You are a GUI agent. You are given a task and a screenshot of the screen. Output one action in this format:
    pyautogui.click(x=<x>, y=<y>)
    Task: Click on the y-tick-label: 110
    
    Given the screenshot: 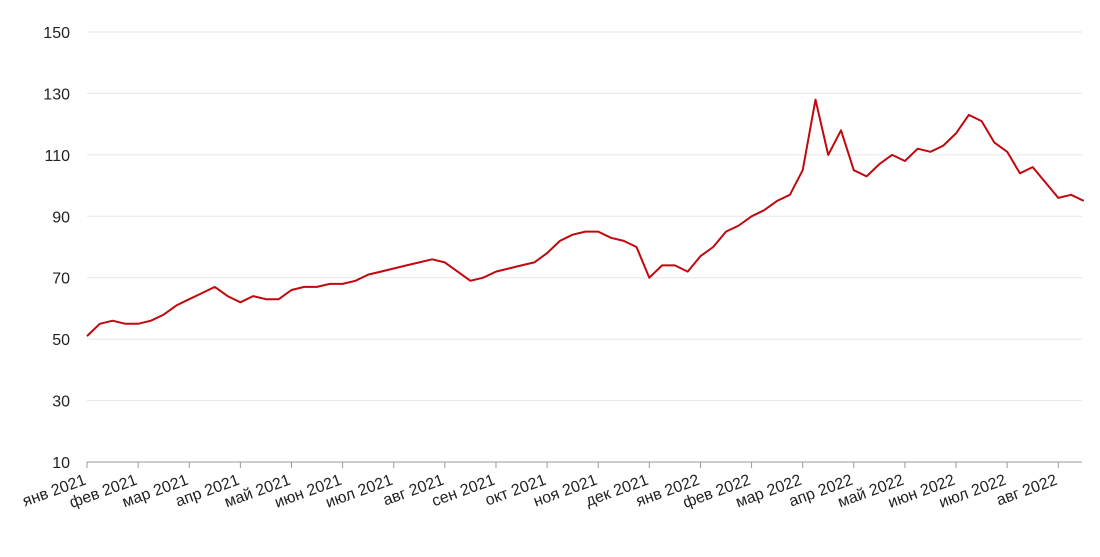 What is the action you would take?
    pyautogui.click(x=57, y=156)
    